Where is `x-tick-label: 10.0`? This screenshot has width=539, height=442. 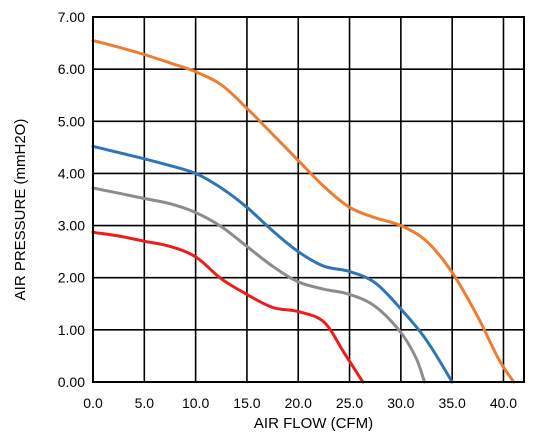 x-tick-label: 10.0 is located at coordinates (195, 403).